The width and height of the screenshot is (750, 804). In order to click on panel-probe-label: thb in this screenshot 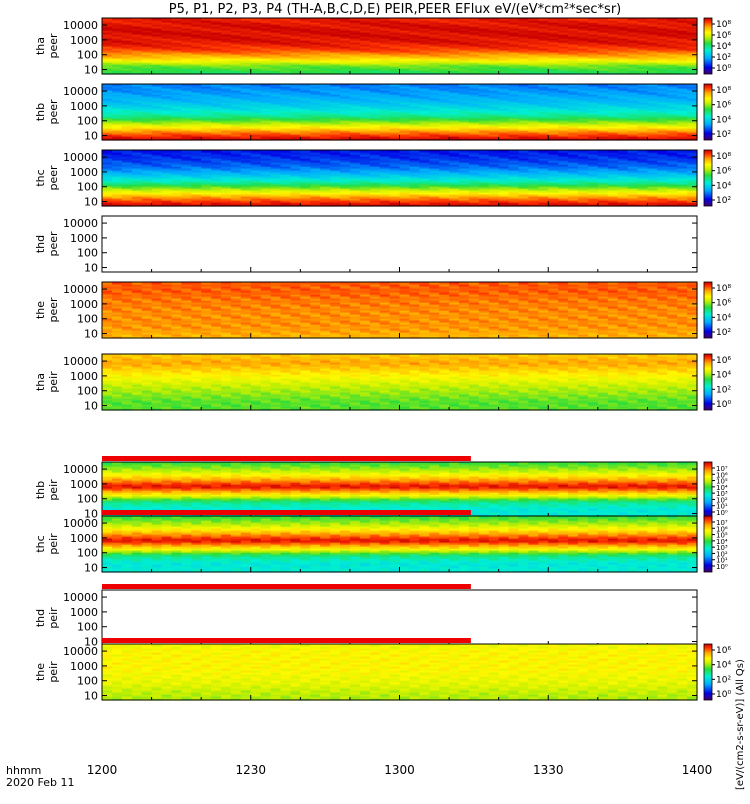, I will do `click(40, 112)`.